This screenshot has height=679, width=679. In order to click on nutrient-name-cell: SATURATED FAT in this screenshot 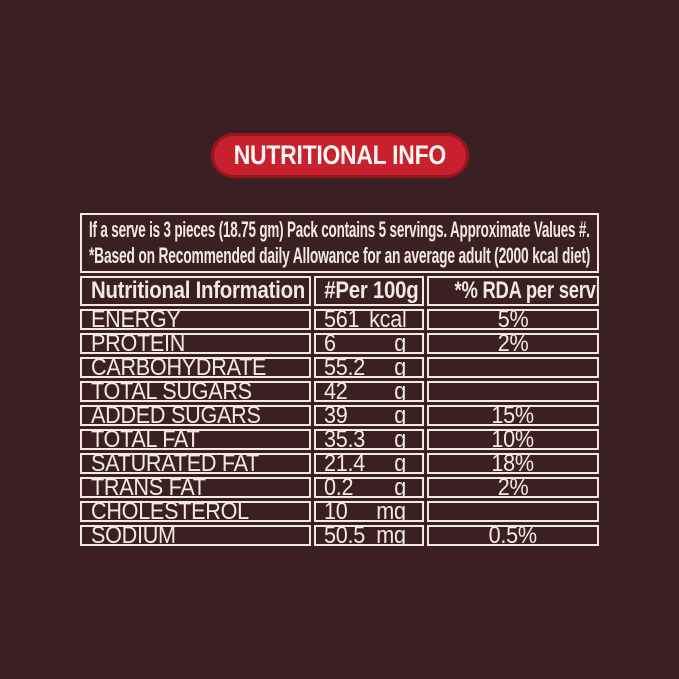, I will do `click(195, 463)`.